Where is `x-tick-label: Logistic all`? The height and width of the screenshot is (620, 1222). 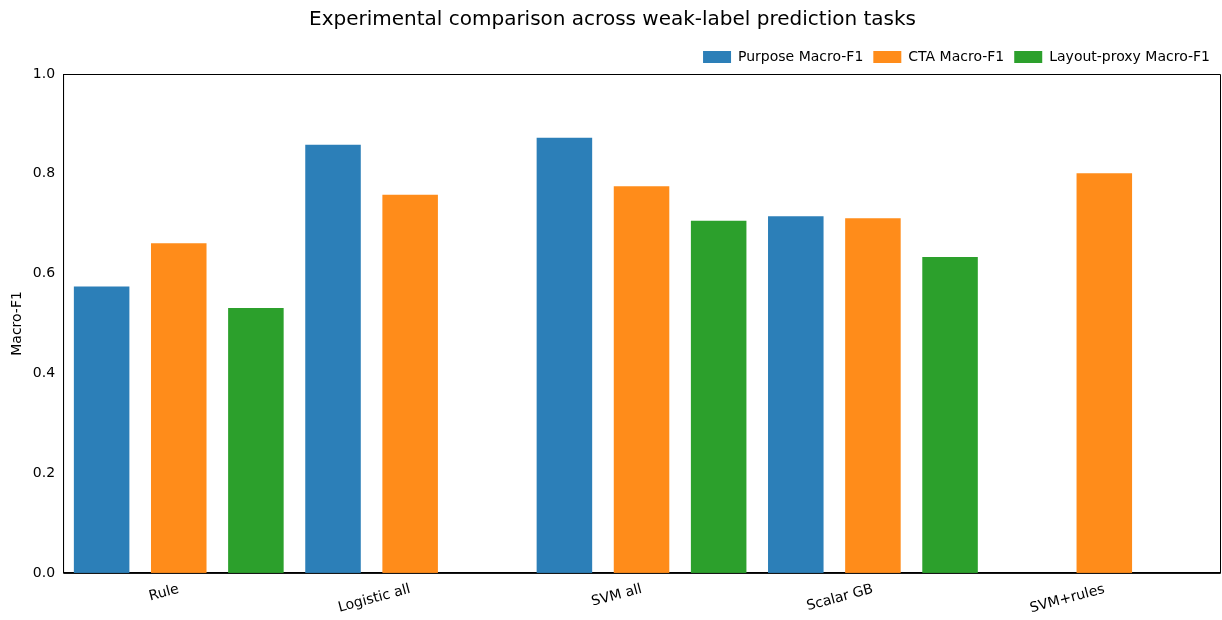 x-tick-label: Logistic all is located at coordinates (374, 597).